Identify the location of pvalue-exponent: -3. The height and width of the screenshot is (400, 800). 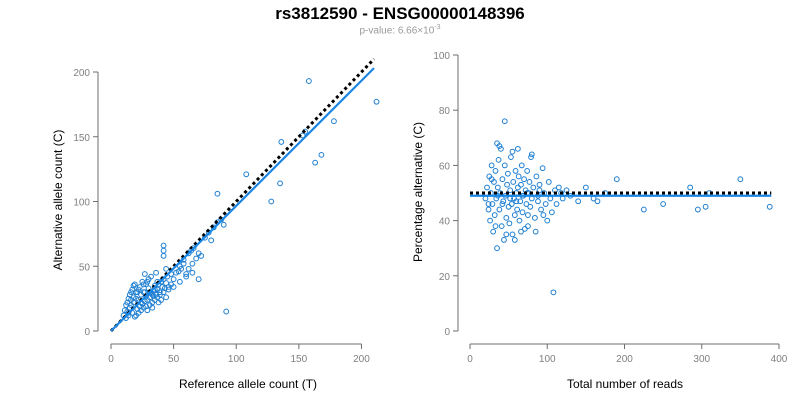
(437, 27).